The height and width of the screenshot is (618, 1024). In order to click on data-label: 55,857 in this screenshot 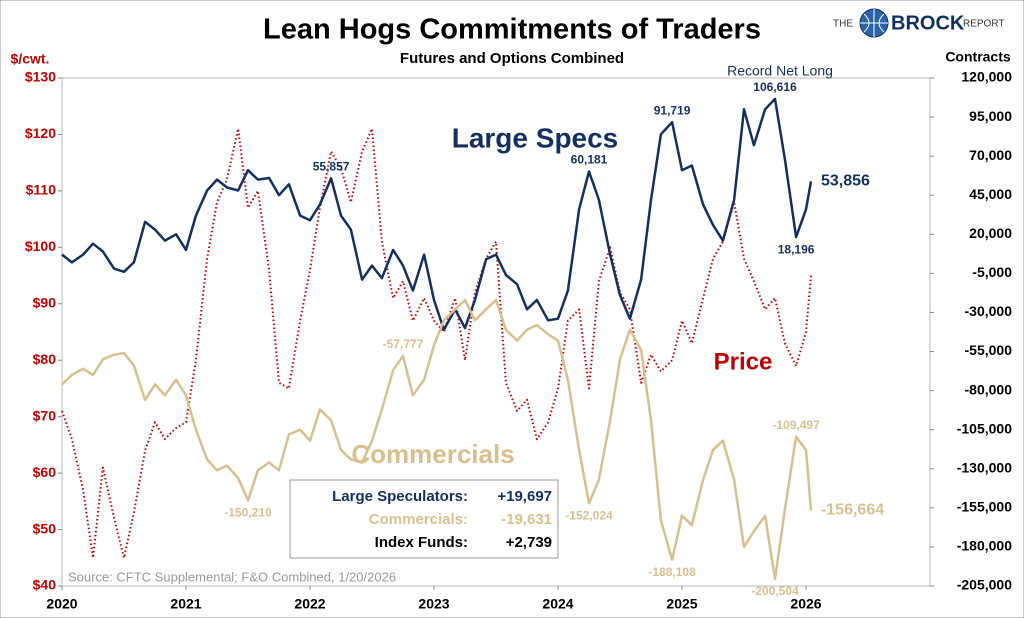, I will do `click(331, 166)`.